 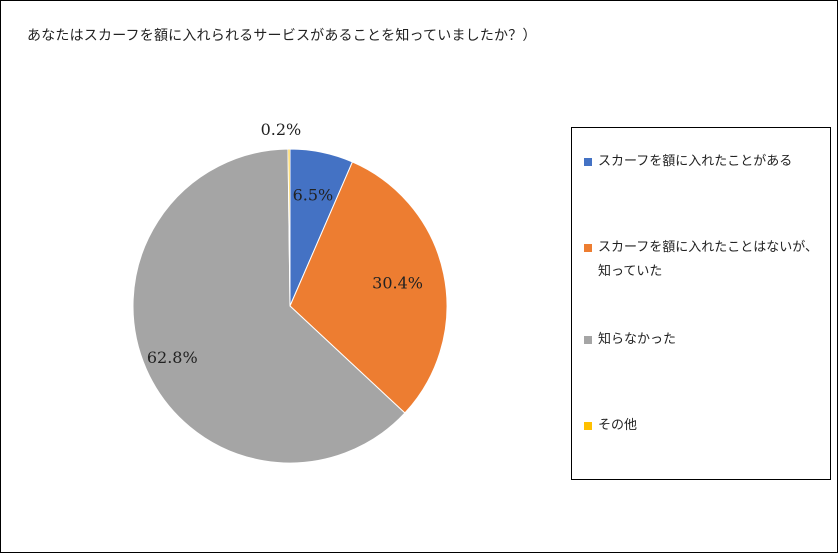 I want to click on legend-label-3: その他, so click(x=618, y=425).